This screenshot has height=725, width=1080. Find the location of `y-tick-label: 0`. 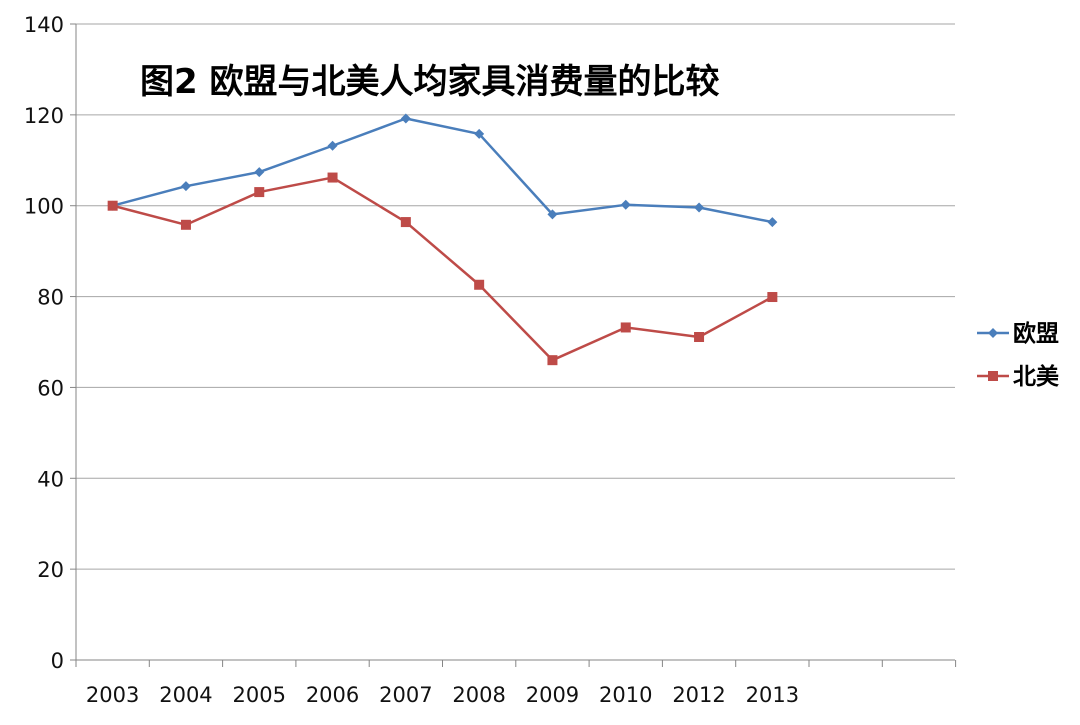

y-tick-label: 0 is located at coordinates (57, 661).